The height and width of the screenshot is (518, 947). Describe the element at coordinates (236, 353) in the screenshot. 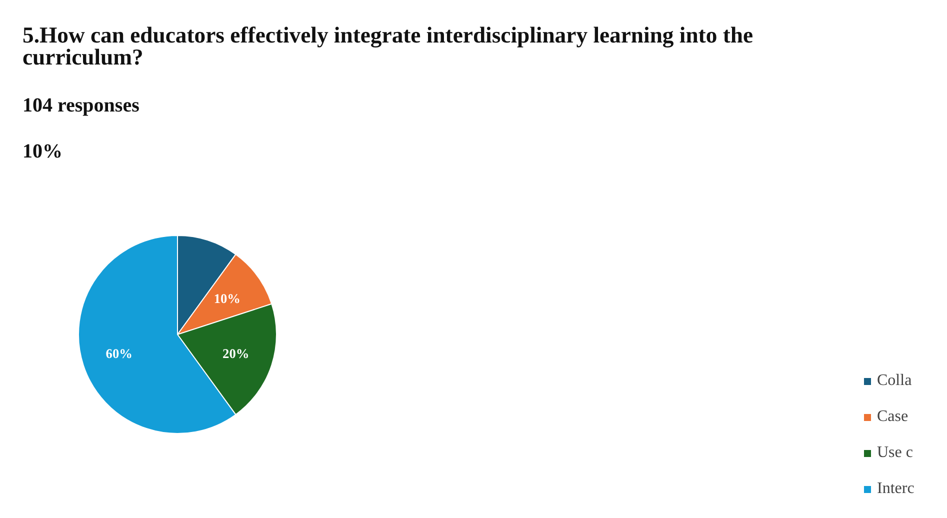

I see `data-label: 20%` at that location.